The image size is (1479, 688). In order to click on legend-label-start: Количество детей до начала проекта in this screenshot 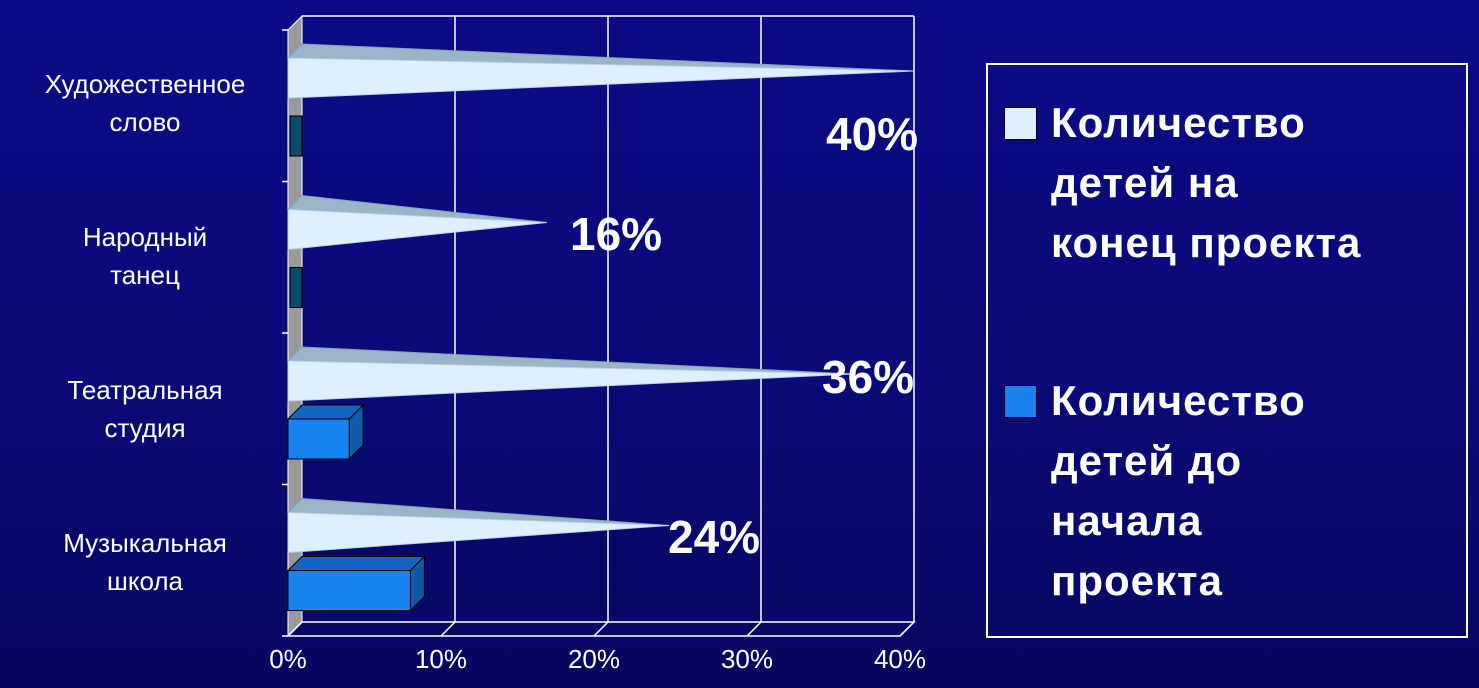, I will do `click(1178, 490)`.